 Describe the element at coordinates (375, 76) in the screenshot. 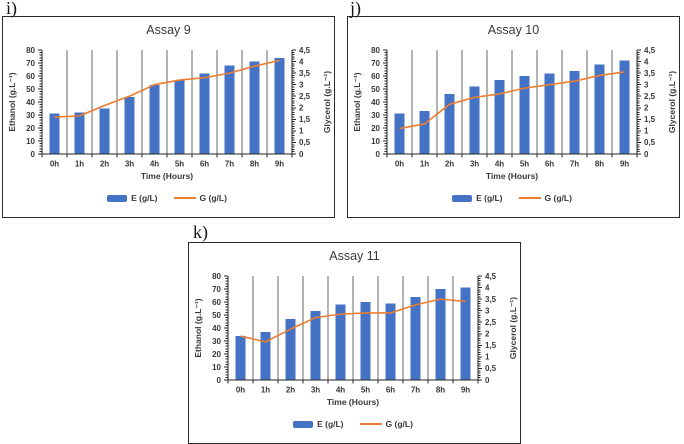

I see `y-left-tick-label: 60` at that location.